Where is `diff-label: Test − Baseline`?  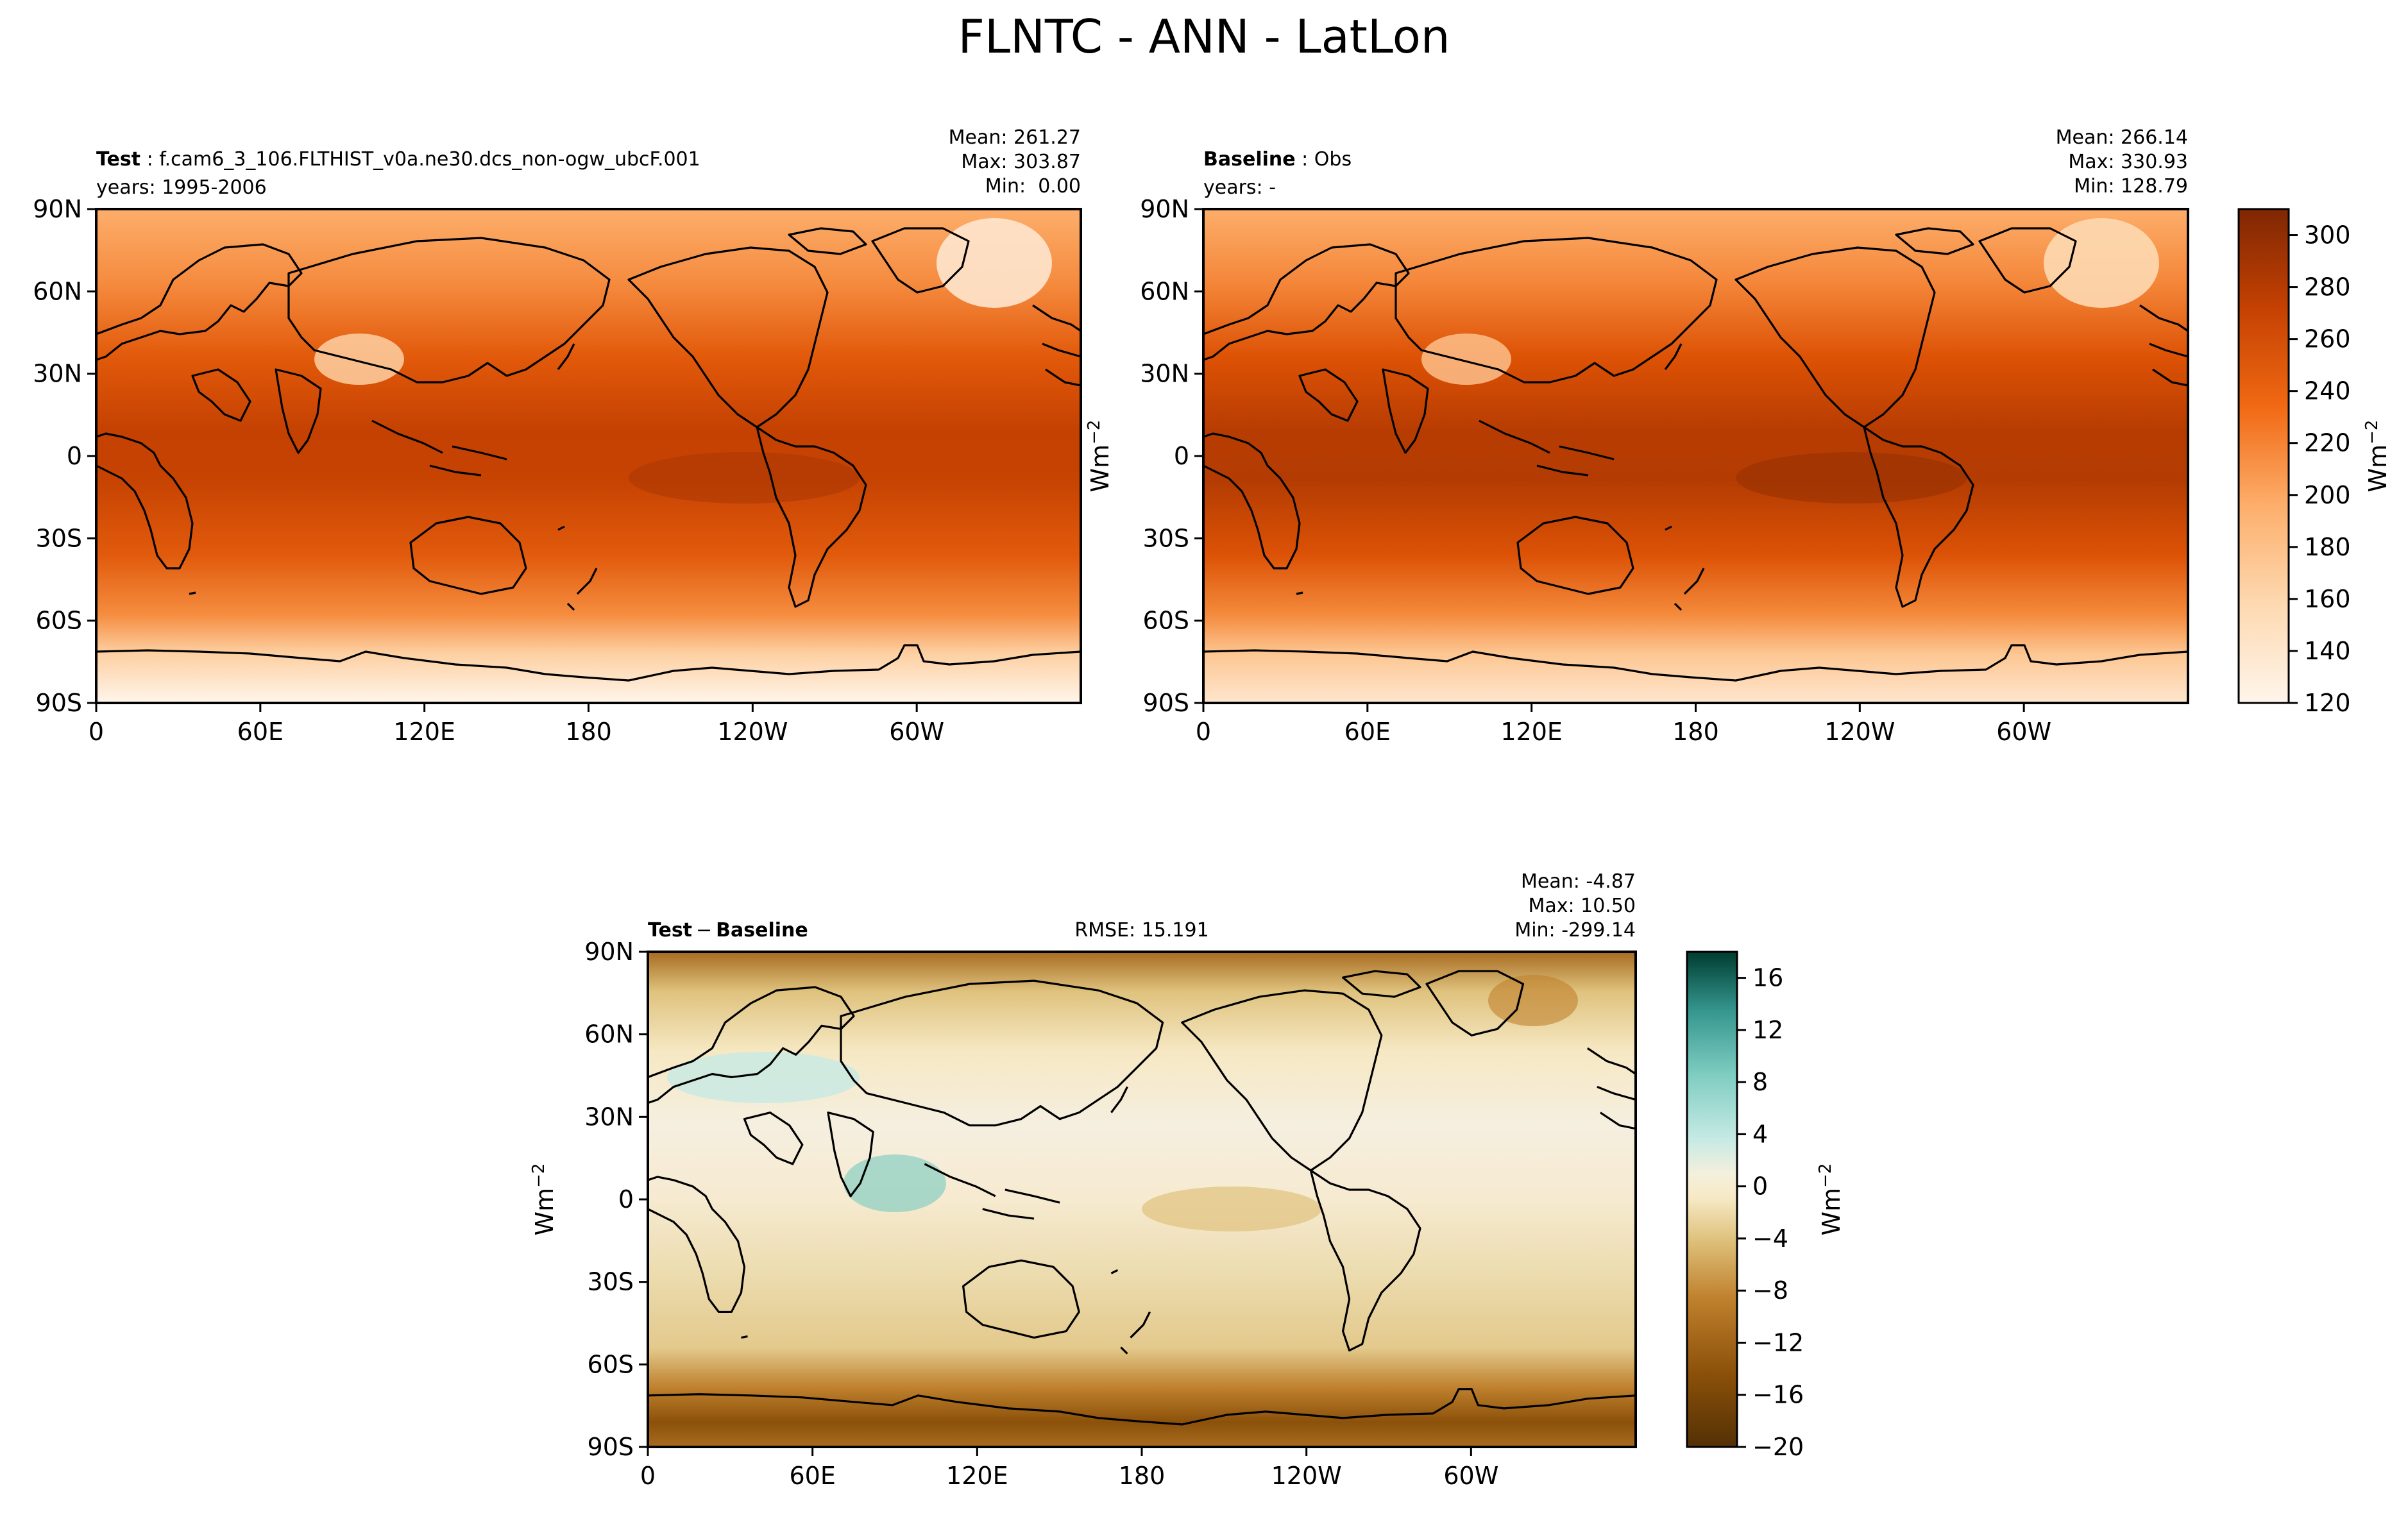 diff-label: Test − Baseline is located at coordinates (728, 930).